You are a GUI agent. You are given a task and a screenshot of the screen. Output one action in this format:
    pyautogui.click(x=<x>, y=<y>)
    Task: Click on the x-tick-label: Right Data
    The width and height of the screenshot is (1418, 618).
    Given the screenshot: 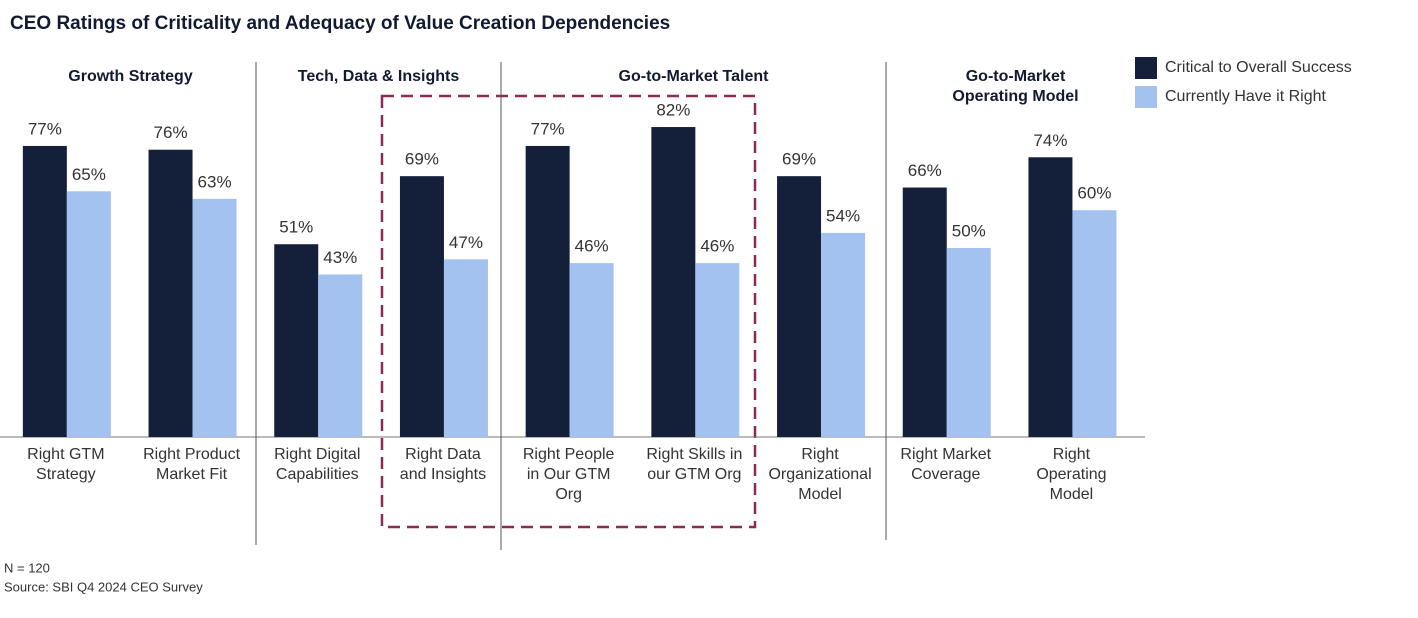 What is the action you would take?
    pyautogui.click(x=443, y=454)
    